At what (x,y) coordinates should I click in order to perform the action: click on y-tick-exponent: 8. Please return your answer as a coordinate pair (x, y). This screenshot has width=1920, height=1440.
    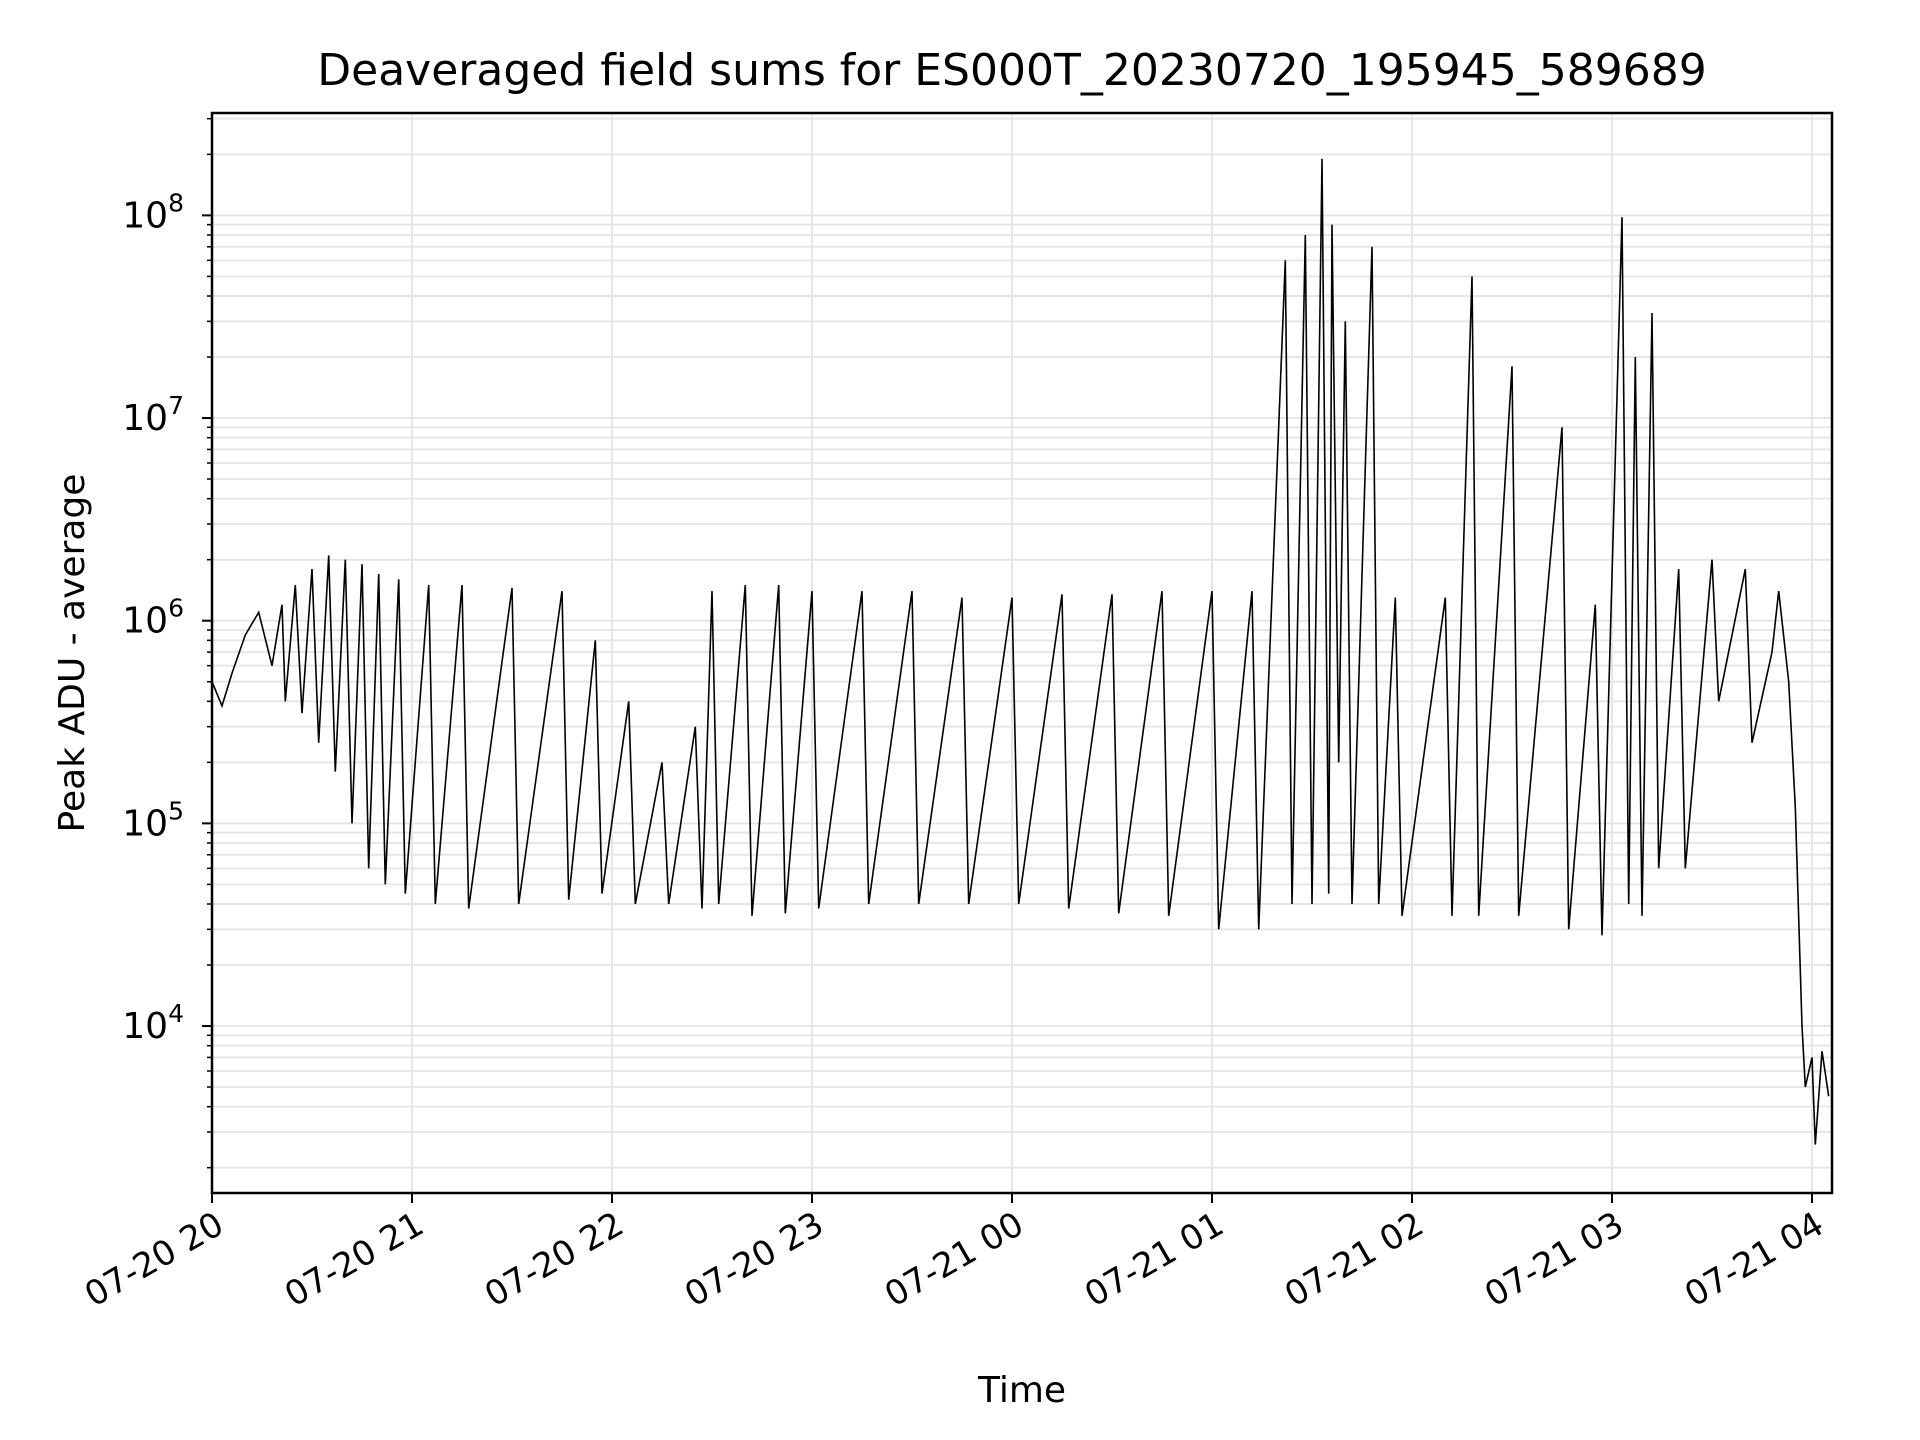
    Looking at the image, I should click on (176, 202).